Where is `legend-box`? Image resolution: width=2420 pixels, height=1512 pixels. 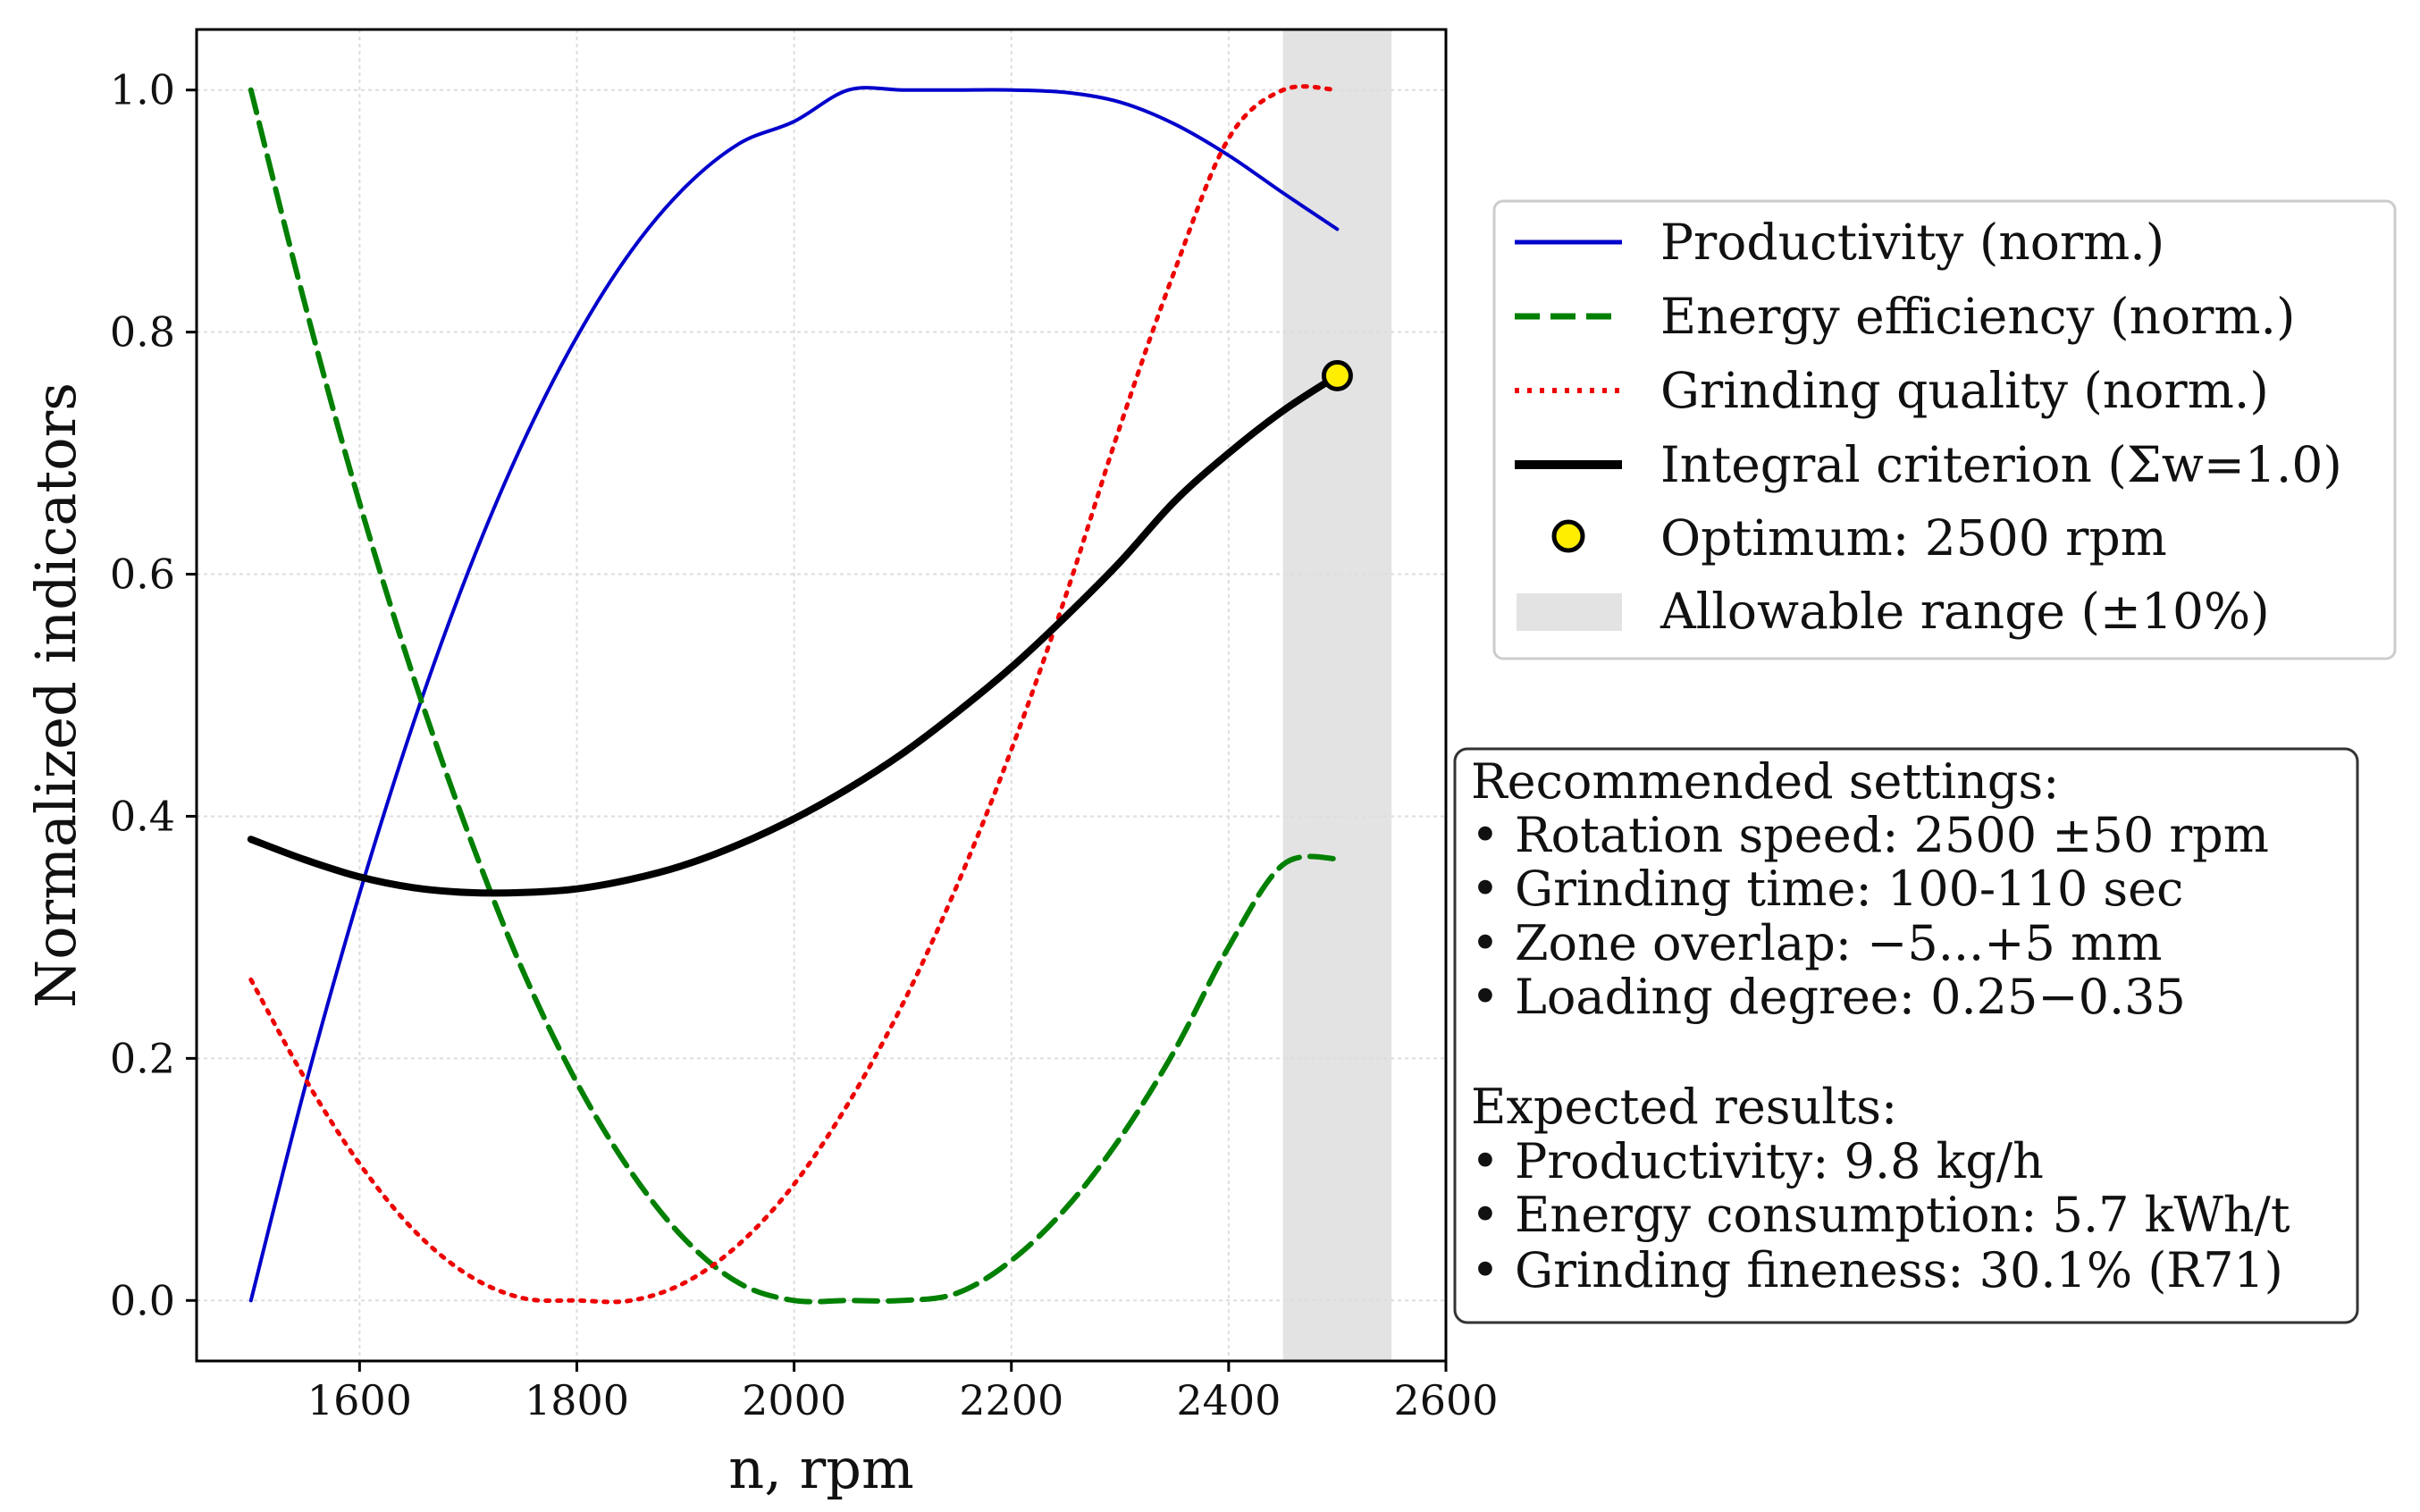
legend-box is located at coordinates (1944, 429).